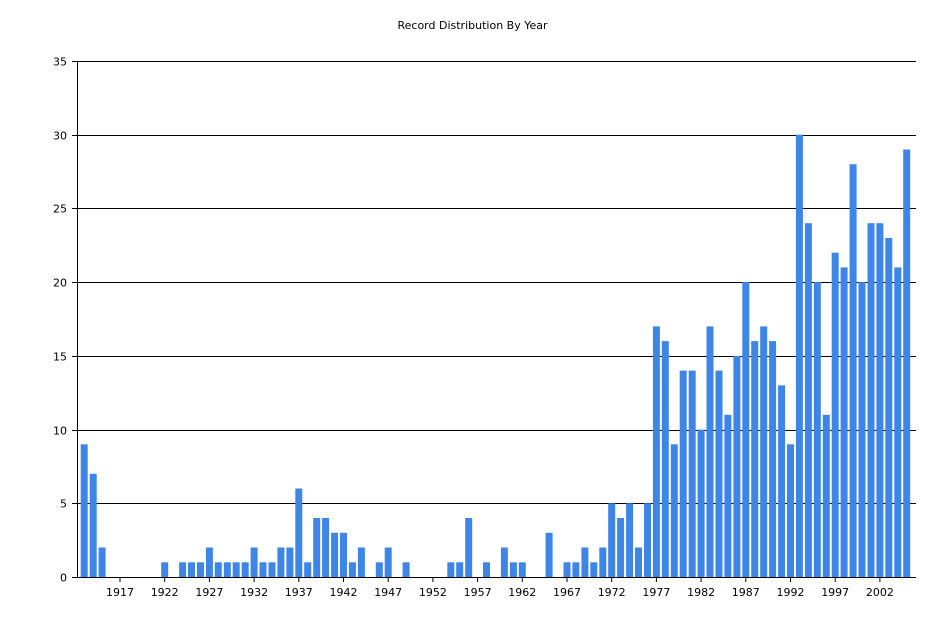 The width and height of the screenshot is (945, 630). What do you see at coordinates (379, 569) in the screenshot?
I see `bar-1946` at bounding box center [379, 569].